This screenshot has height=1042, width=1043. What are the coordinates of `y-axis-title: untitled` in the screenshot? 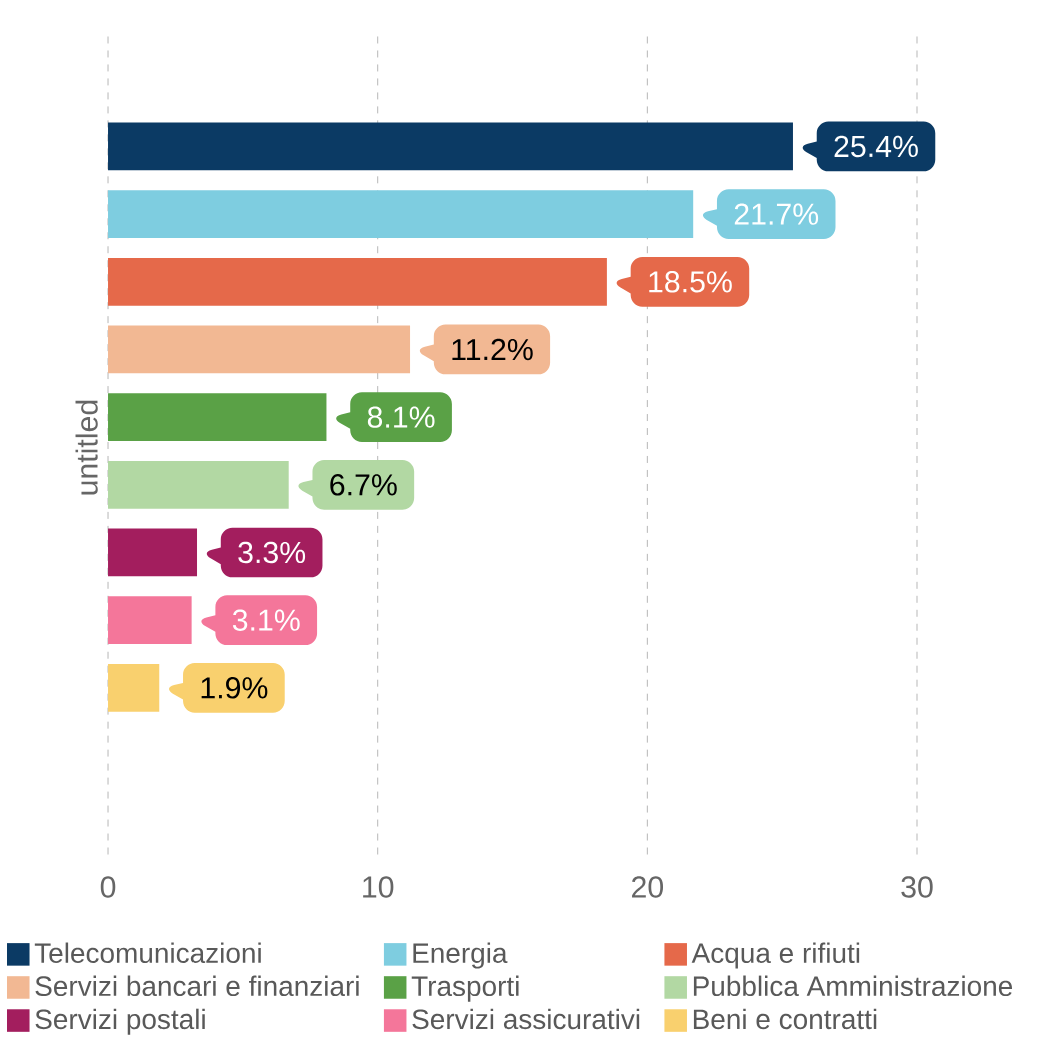 It's located at (86, 447).